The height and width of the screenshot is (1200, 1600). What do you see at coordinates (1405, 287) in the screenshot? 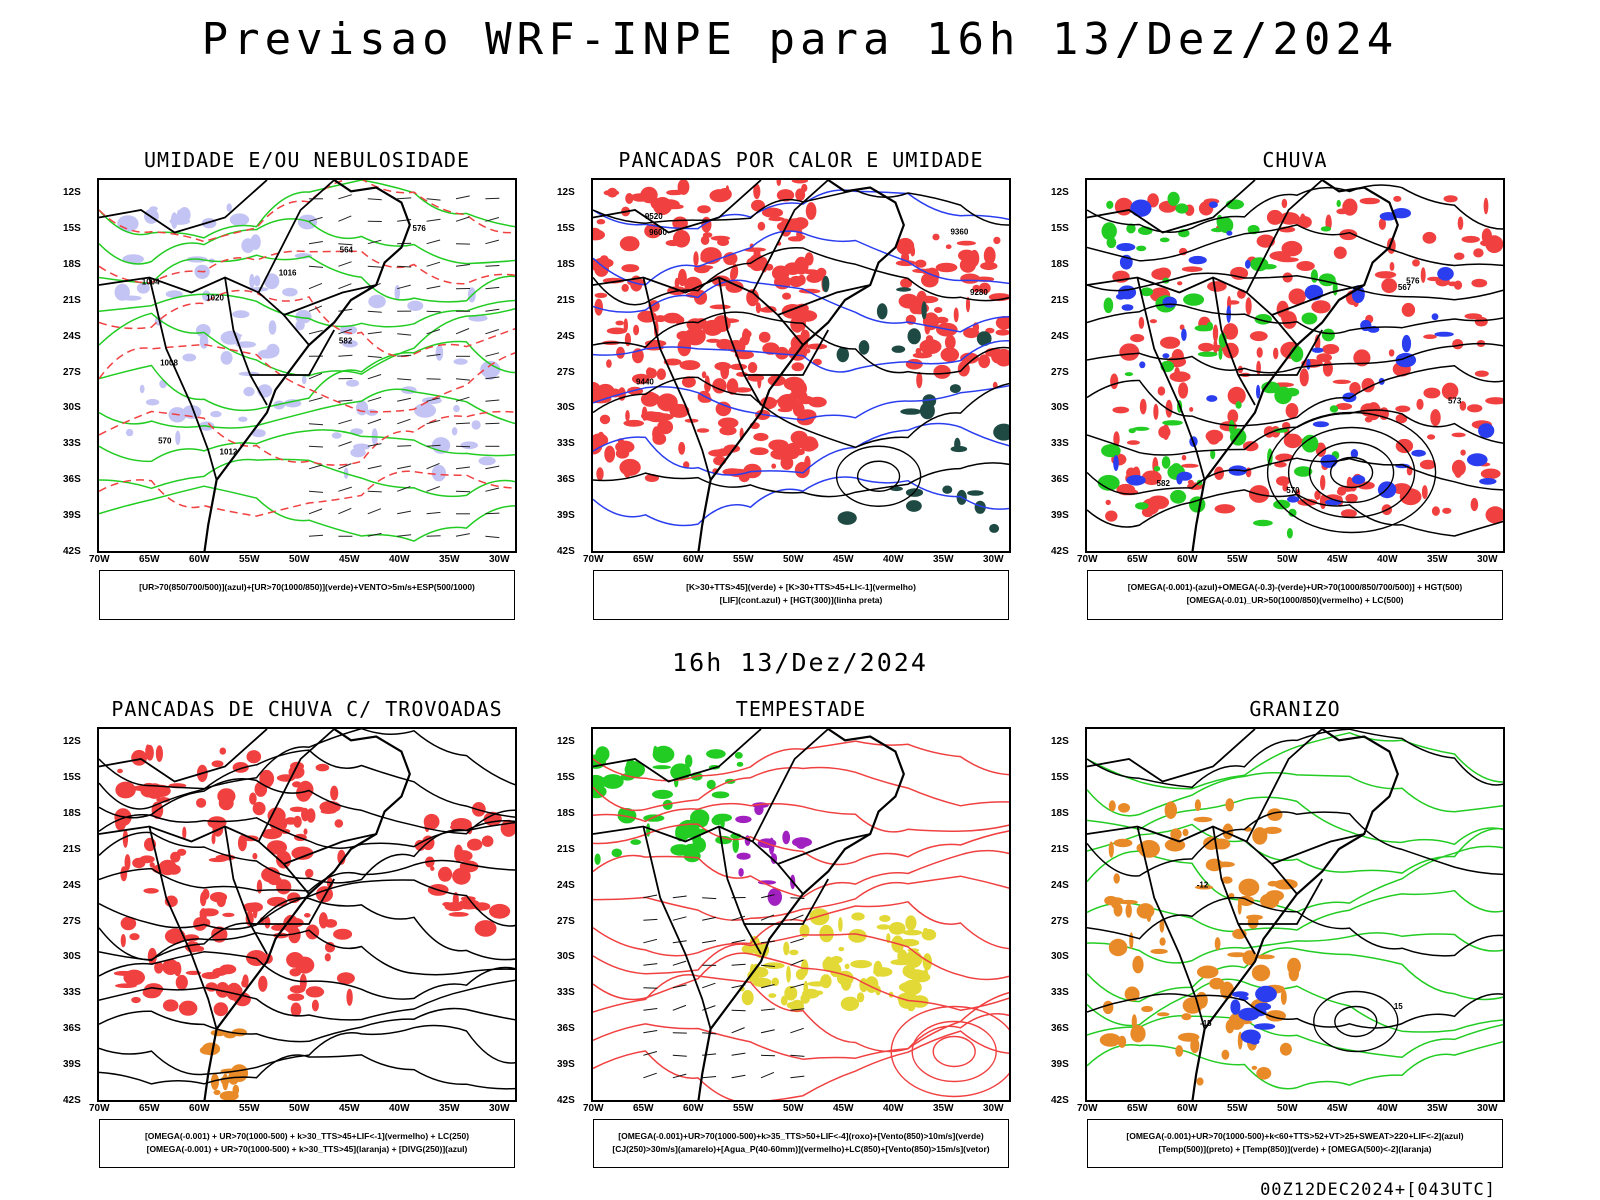
I see `contour-label: 567` at bounding box center [1405, 287].